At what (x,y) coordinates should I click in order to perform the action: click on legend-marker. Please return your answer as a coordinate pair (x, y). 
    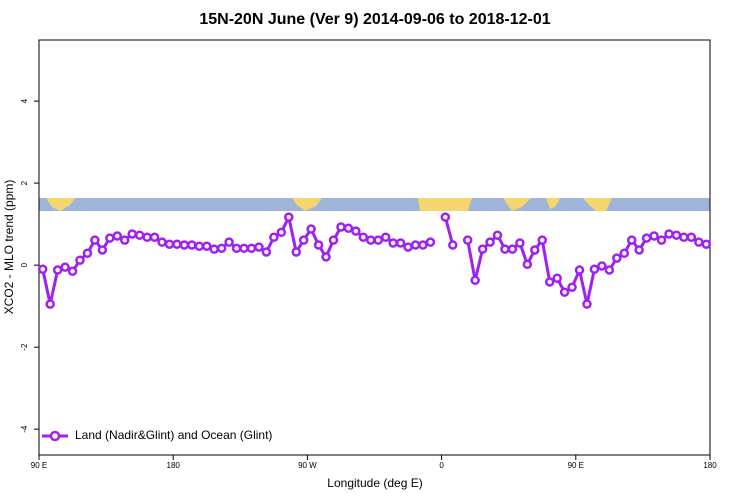
    Looking at the image, I should click on (55, 436).